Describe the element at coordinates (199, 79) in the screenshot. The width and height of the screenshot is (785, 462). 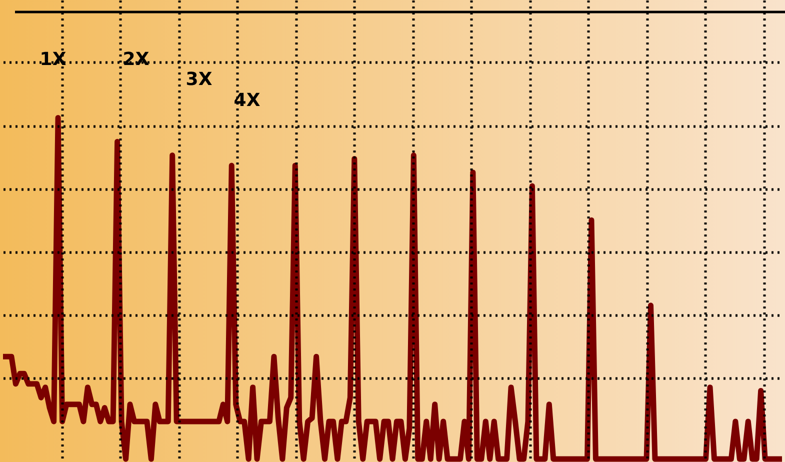
I see `text: 3X` at that location.